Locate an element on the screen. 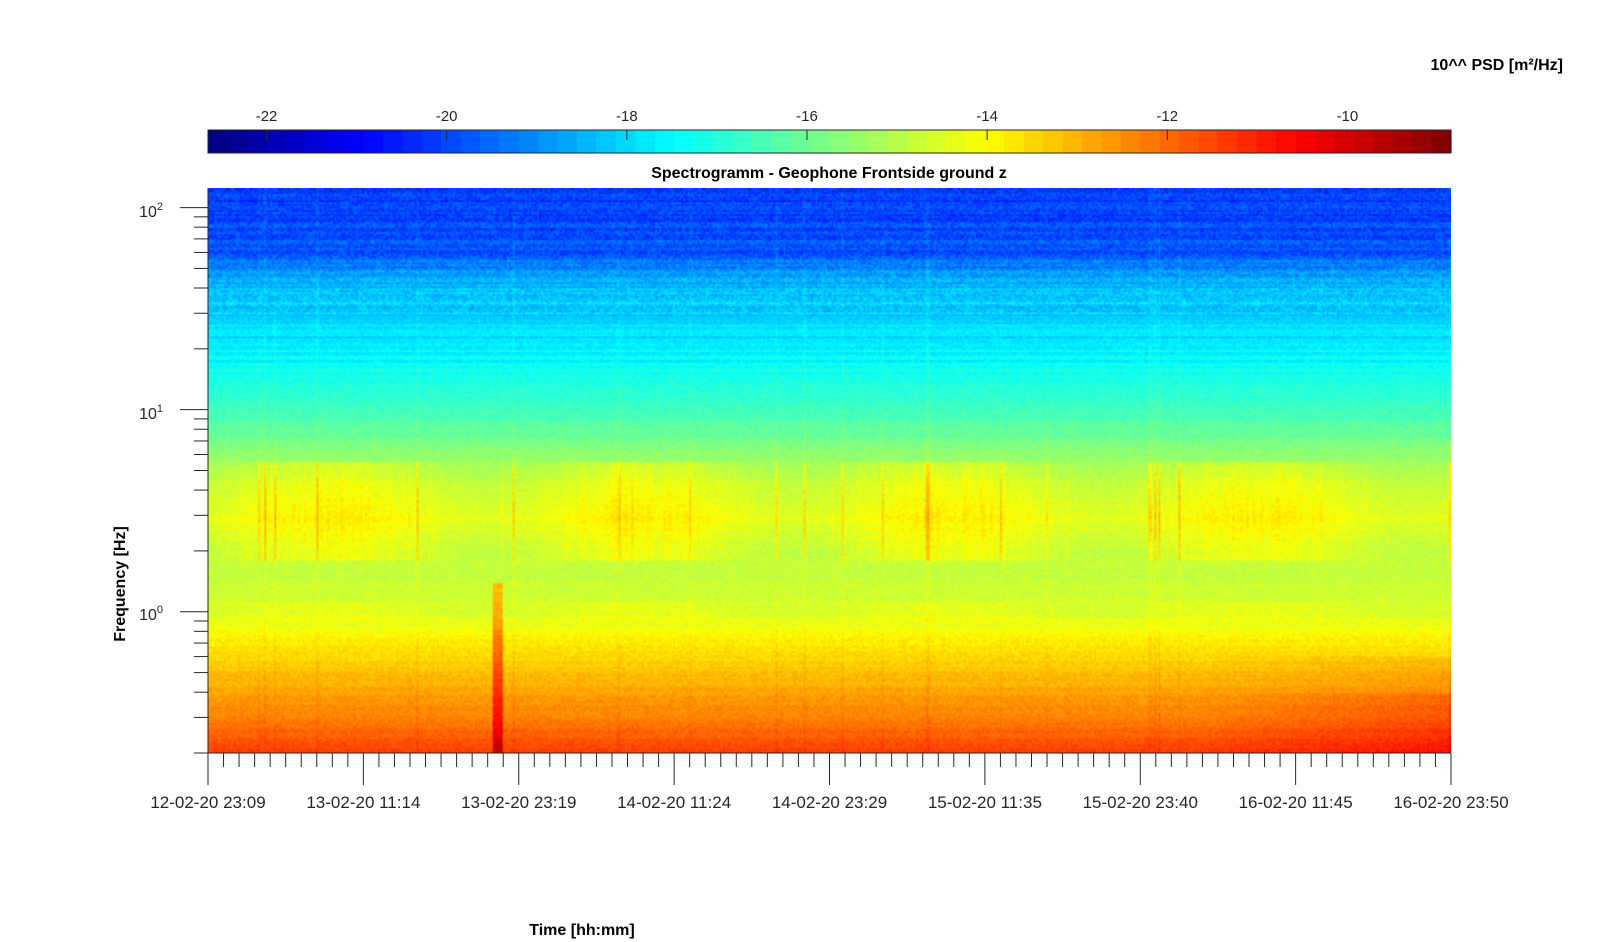 The image size is (1600, 942). colorbar-frame is located at coordinates (829, 141).